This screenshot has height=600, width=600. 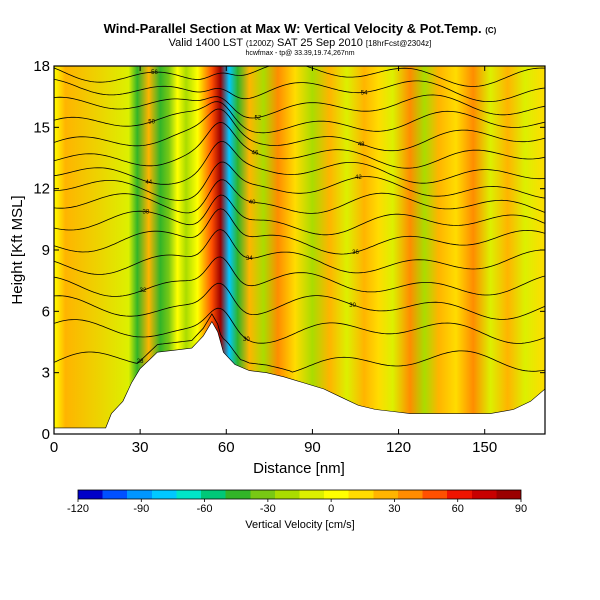 I want to click on colorbar-tick-label: -60, so click(x=205, y=509).